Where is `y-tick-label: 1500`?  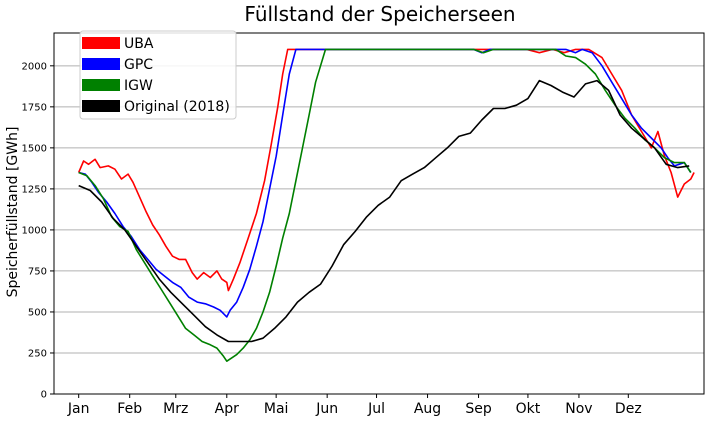
y-tick-label: 1500 is located at coordinates (34, 148).